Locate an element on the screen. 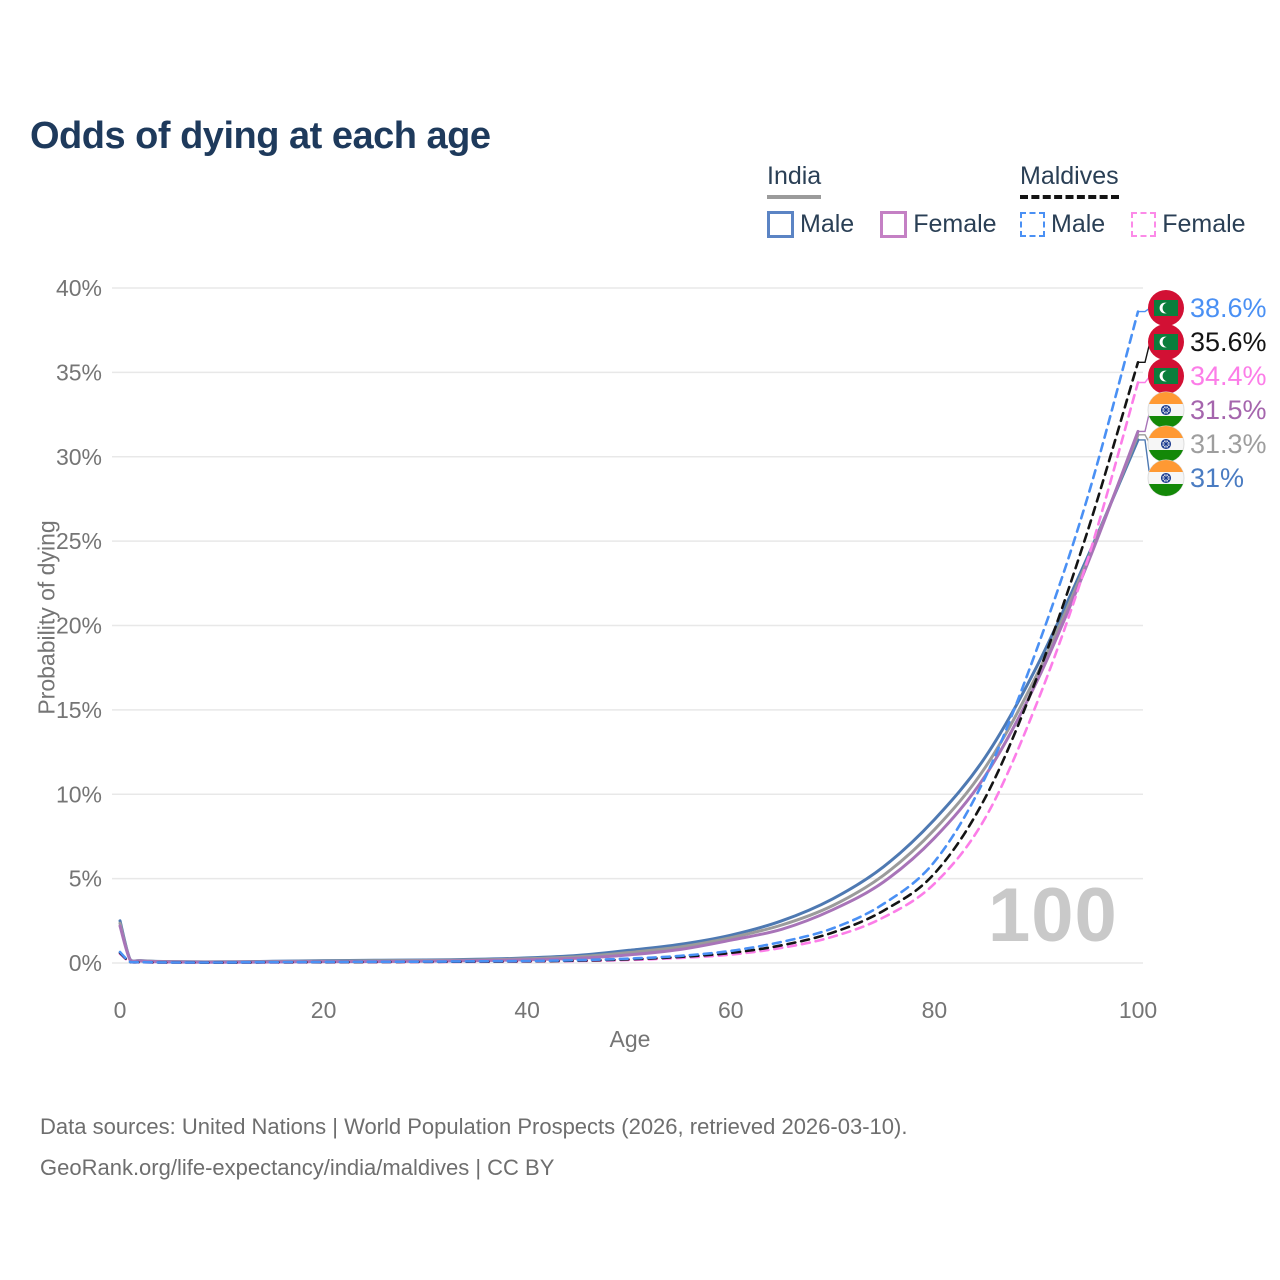  page-title: Odds of dying at each age is located at coordinates (260, 136).